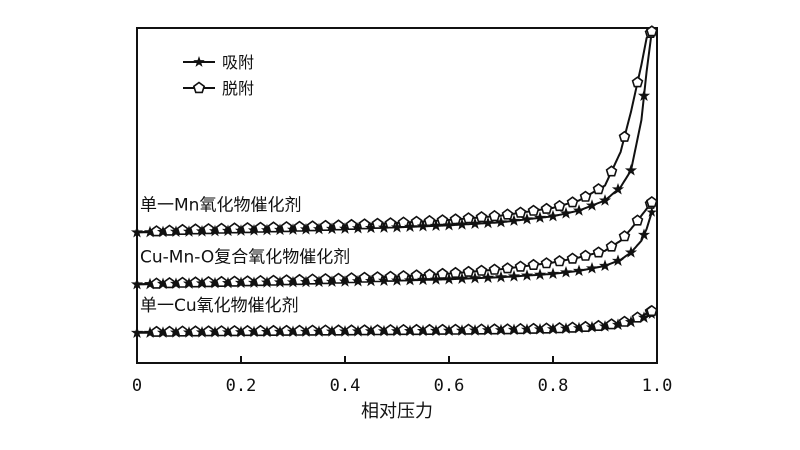 This screenshot has height=450, width=800. I want to click on x-tick-label: 1.0, so click(657, 386).